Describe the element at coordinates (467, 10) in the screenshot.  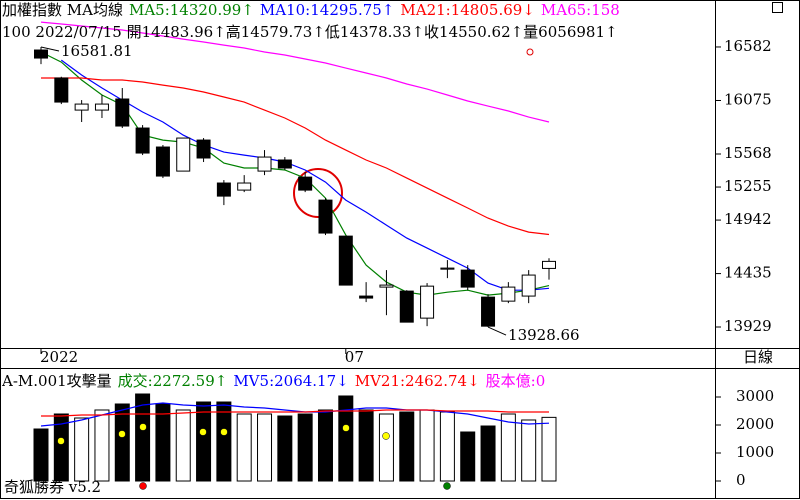
I see `legend-entry: MA21:14805.69↓` at that location.